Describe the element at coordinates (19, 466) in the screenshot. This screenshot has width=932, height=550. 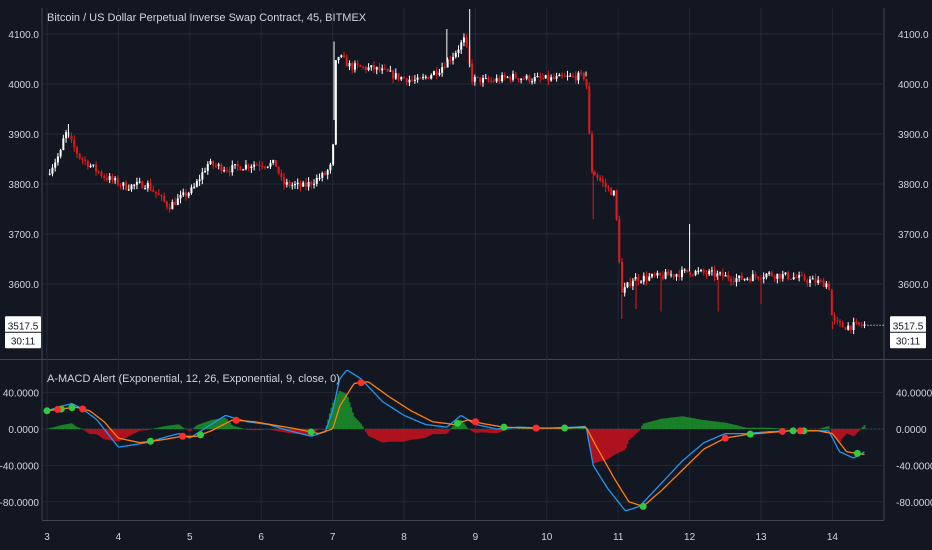
I see `macd-y-tick-label-left: -40.0000` at that location.